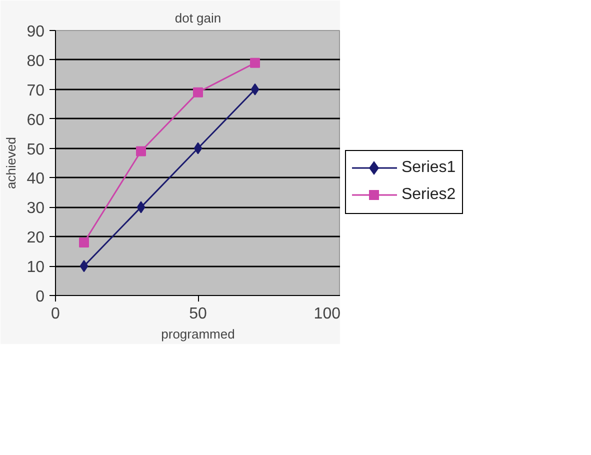 The height and width of the screenshot is (455, 591). I want to click on legend-label: Series2, so click(428, 194).